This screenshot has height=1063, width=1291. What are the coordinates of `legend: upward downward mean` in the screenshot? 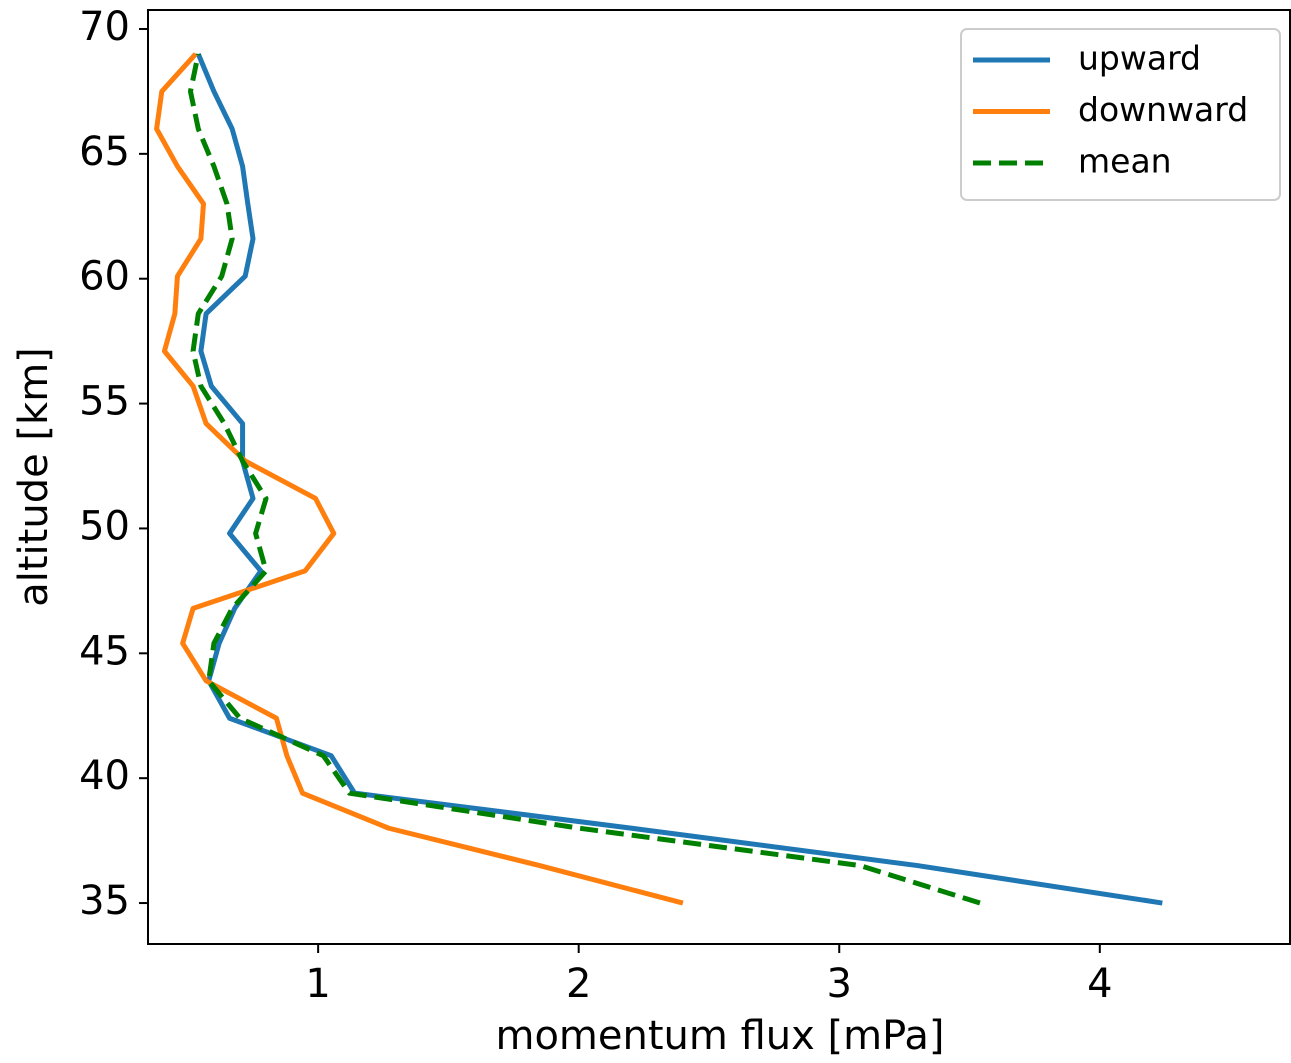 It's located at (1120, 114).